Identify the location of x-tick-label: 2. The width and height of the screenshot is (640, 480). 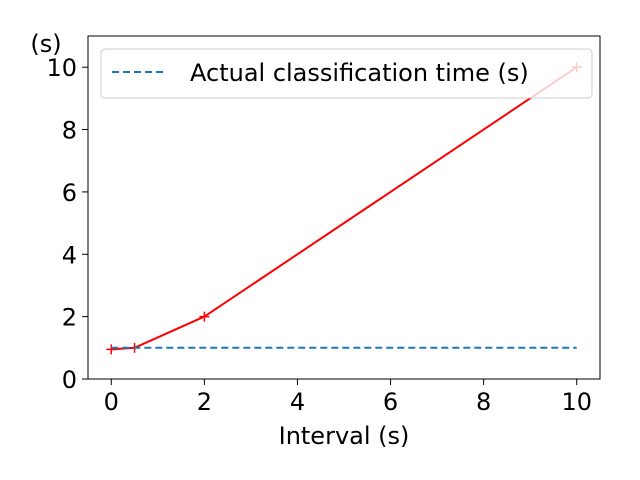
(204, 402).